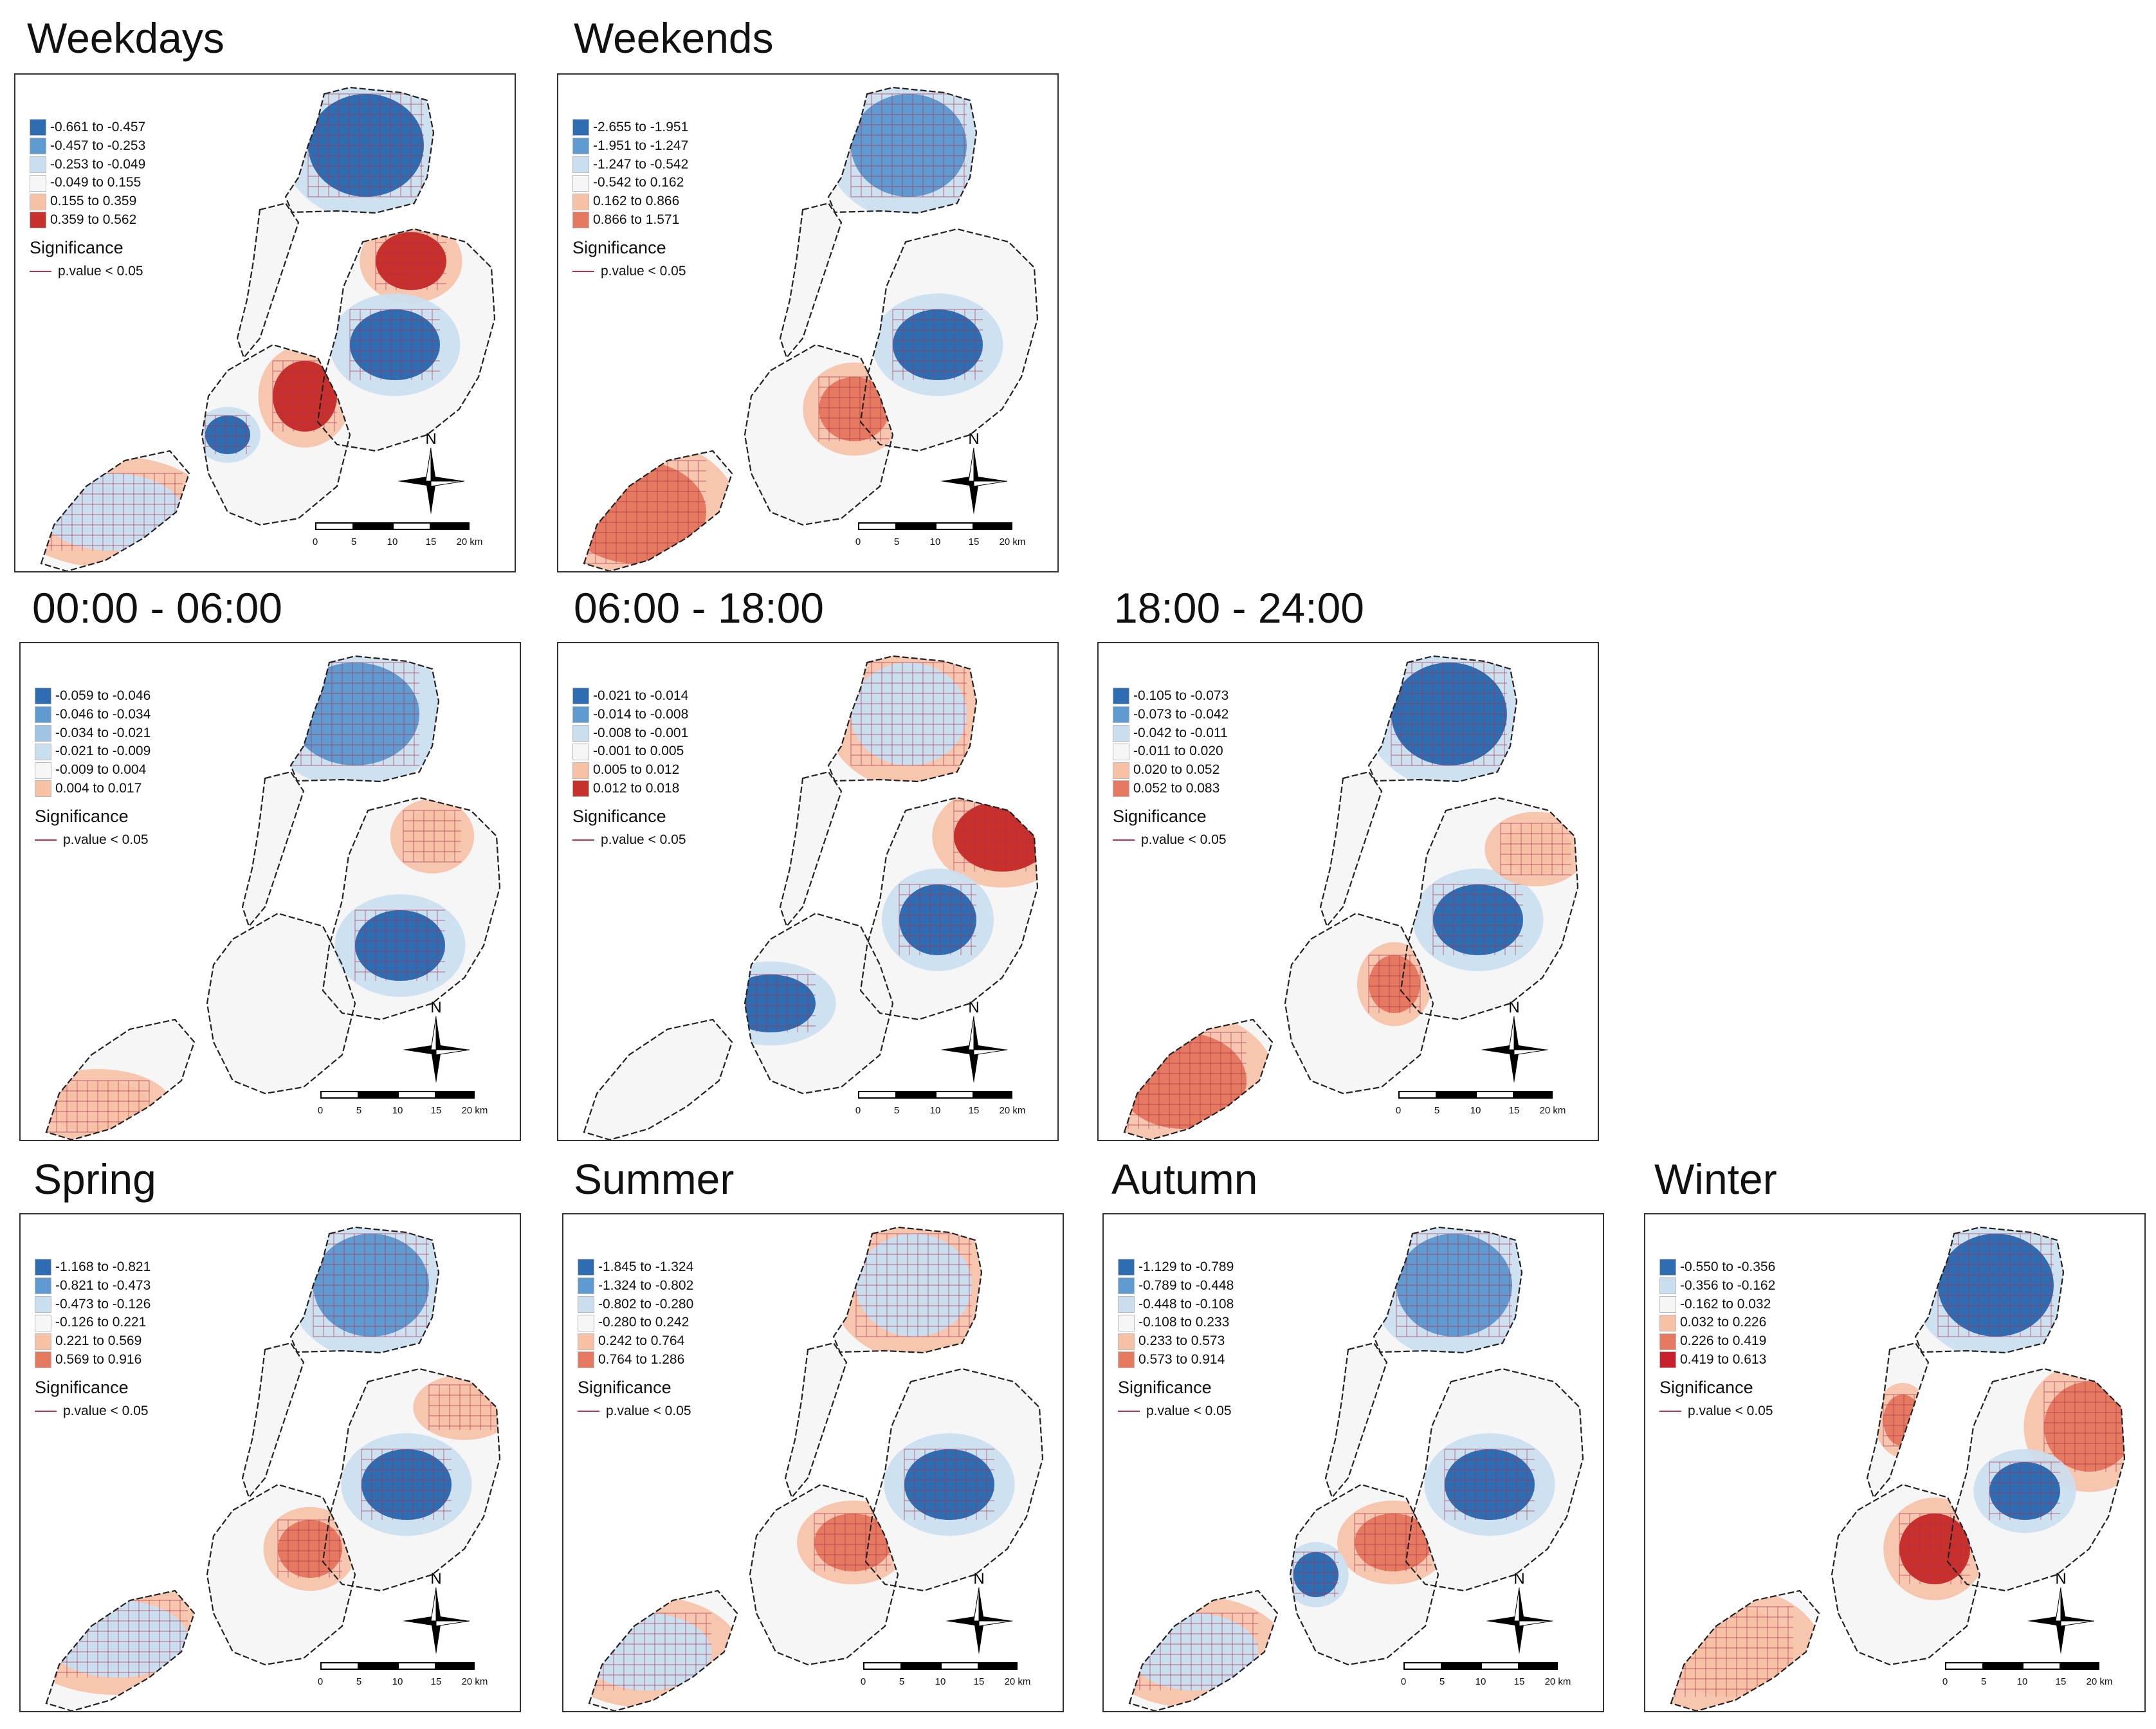 The image size is (2156, 1729). Describe the element at coordinates (98, 1359) in the screenshot. I see `legend-label: 0.569 to 0.916` at that location.